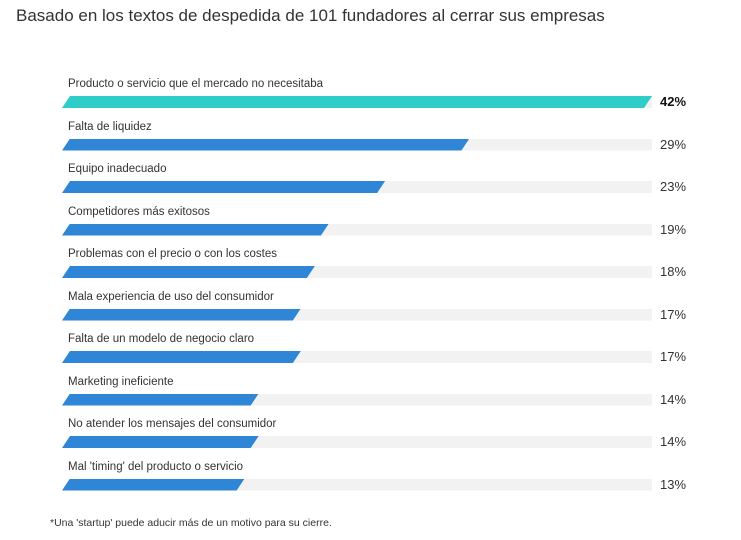 This screenshot has width=741, height=540. Describe the element at coordinates (161, 339) in the screenshot. I see `category-label: Falta de un modelo de negocio claro` at that location.